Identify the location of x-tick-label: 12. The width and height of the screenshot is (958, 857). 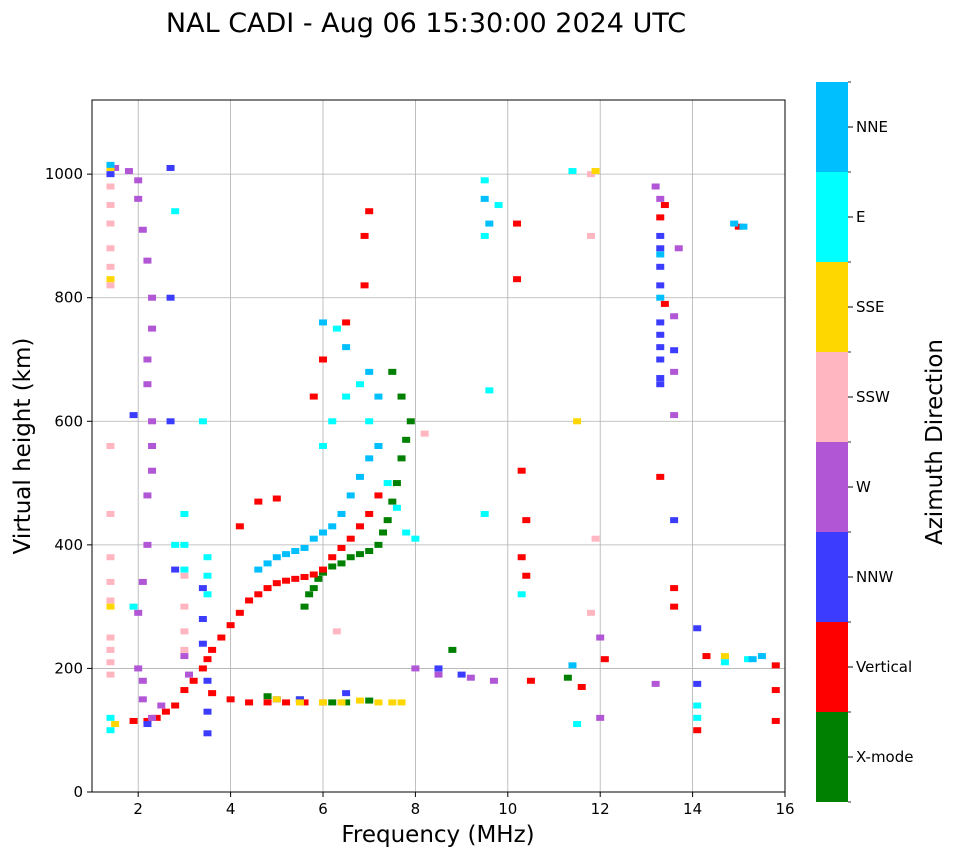
(600, 809).